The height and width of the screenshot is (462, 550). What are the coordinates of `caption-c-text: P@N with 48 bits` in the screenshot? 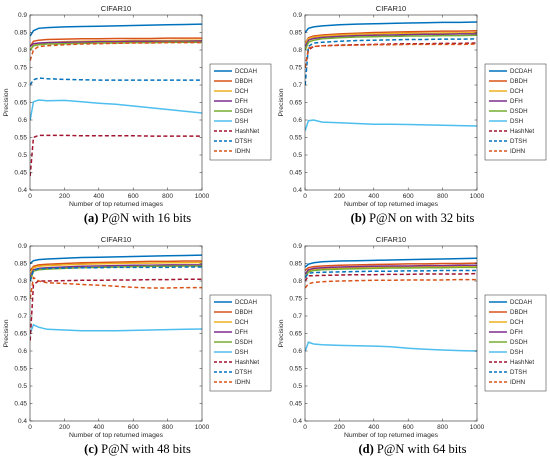 It's located at (146, 449).